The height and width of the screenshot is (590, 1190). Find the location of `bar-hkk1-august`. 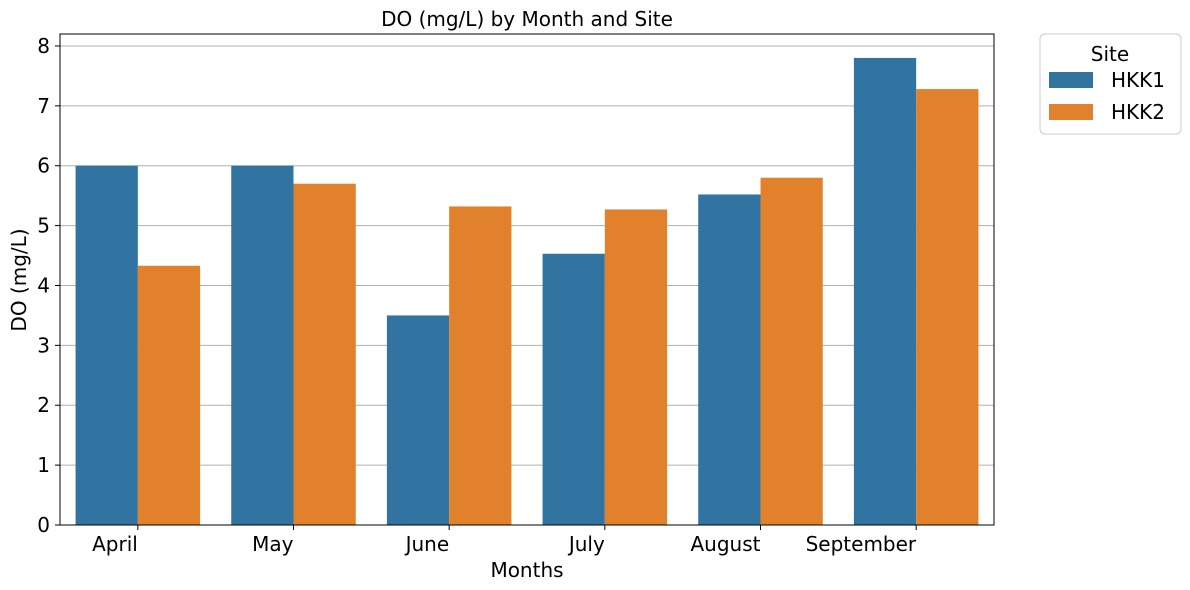

bar-hkk1-august is located at coordinates (729, 359).